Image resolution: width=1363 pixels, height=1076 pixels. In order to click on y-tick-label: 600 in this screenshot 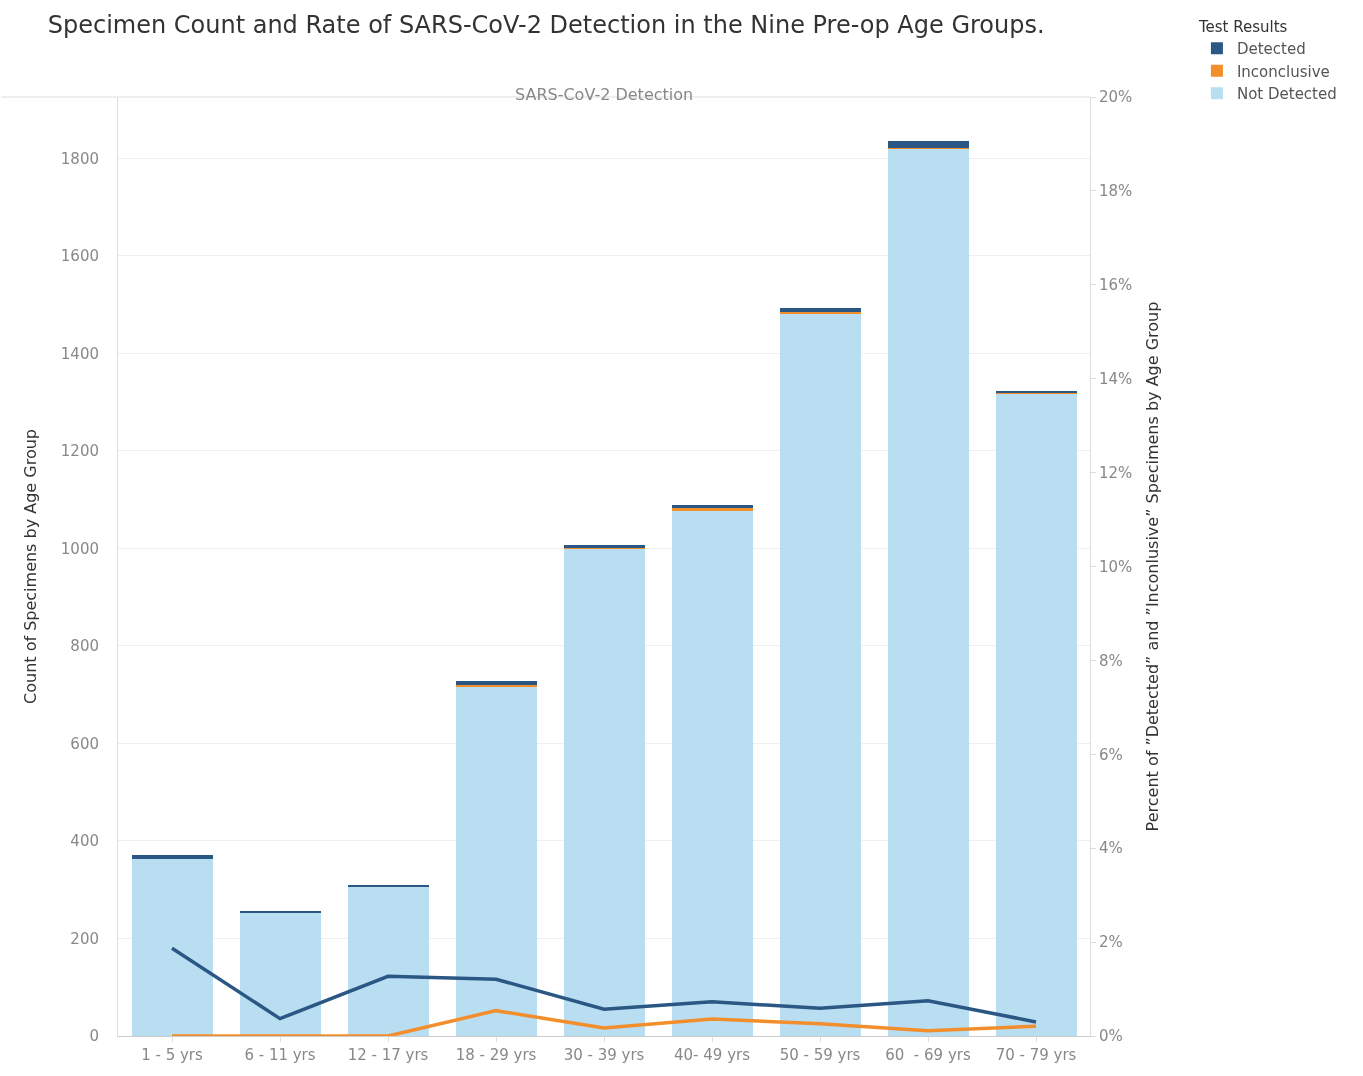, I will do `click(84, 743)`.